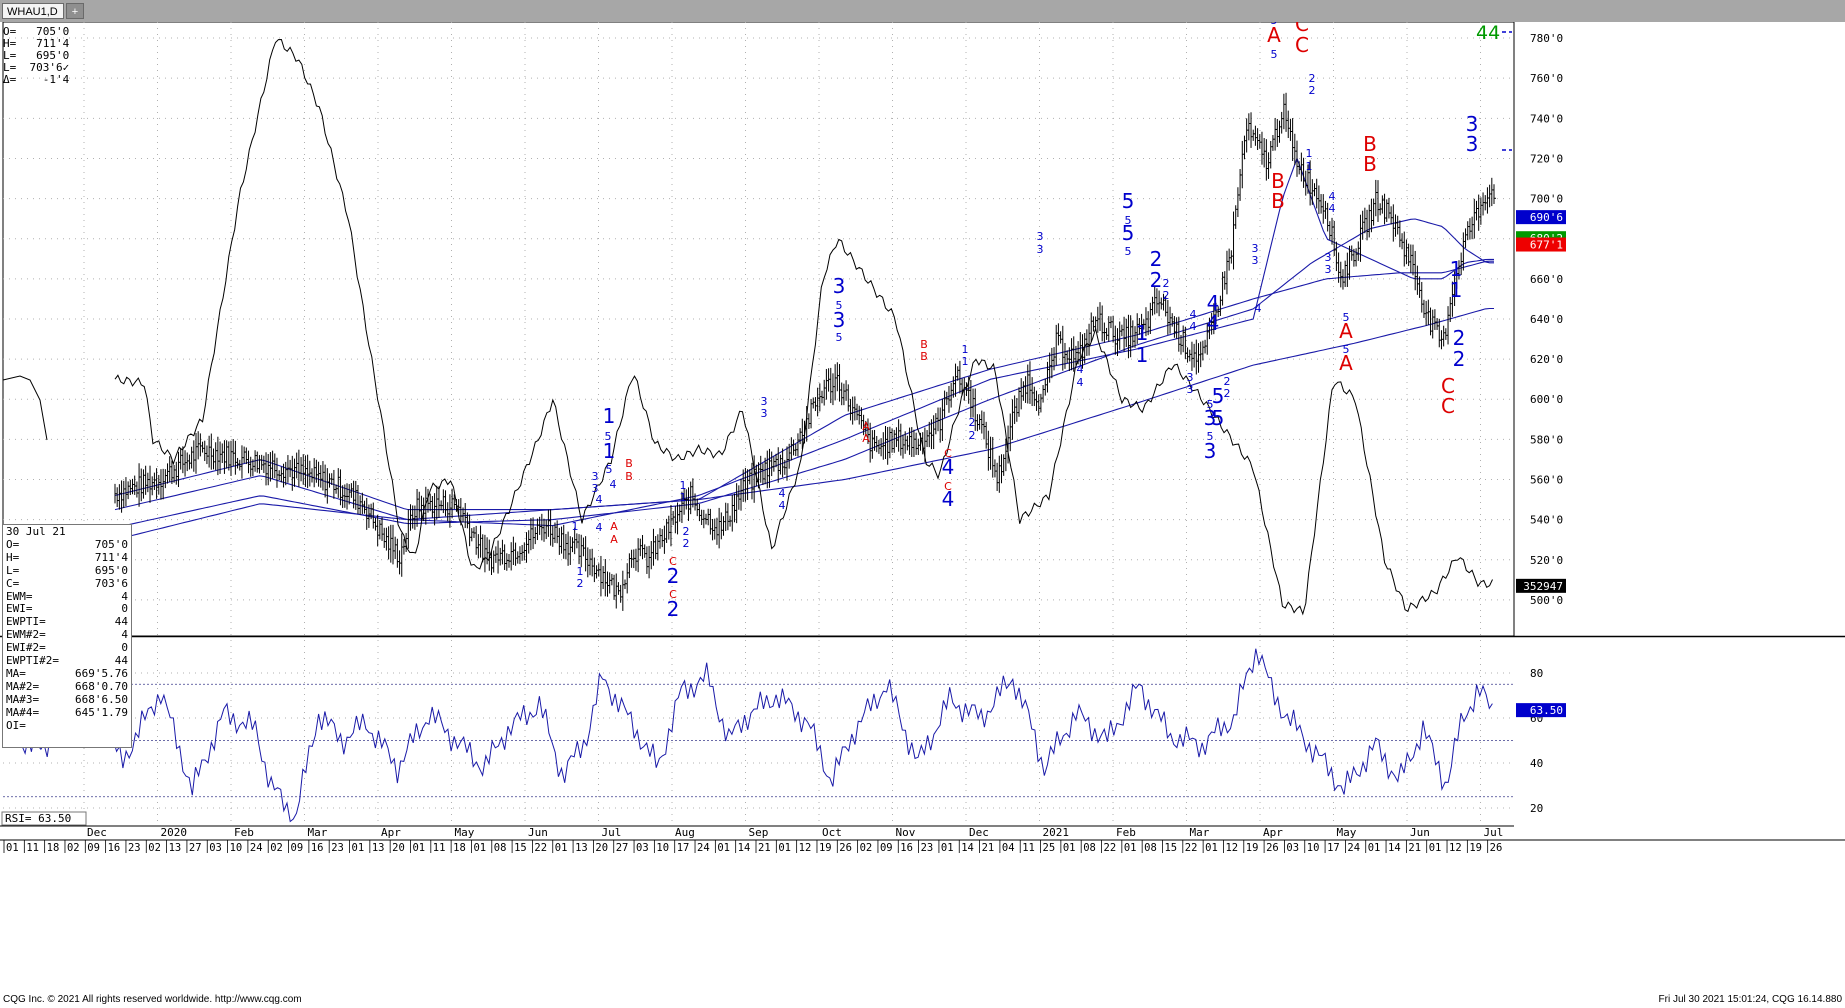  Describe the element at coordinates (1546, 359) in the screenshot. I see `y-tick-label: 620'0` at that location.